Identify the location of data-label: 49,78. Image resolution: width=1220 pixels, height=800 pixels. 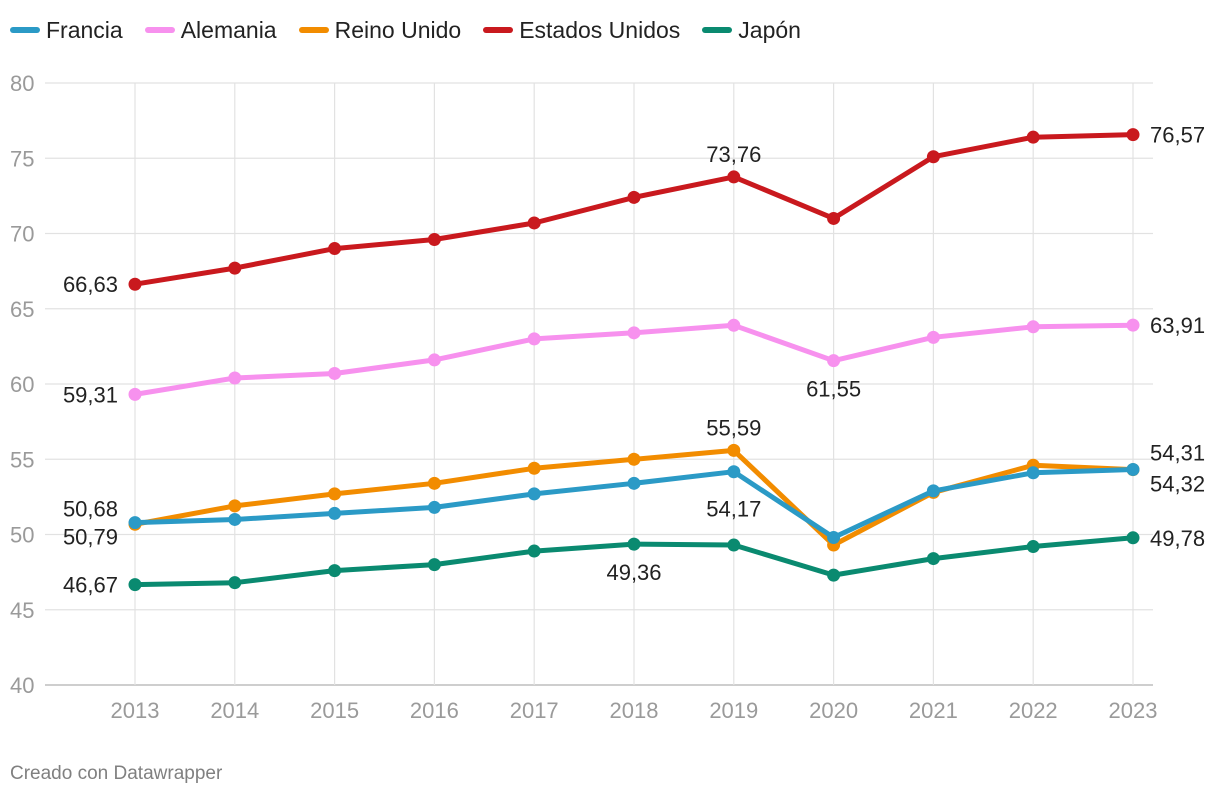
(1177, 538).